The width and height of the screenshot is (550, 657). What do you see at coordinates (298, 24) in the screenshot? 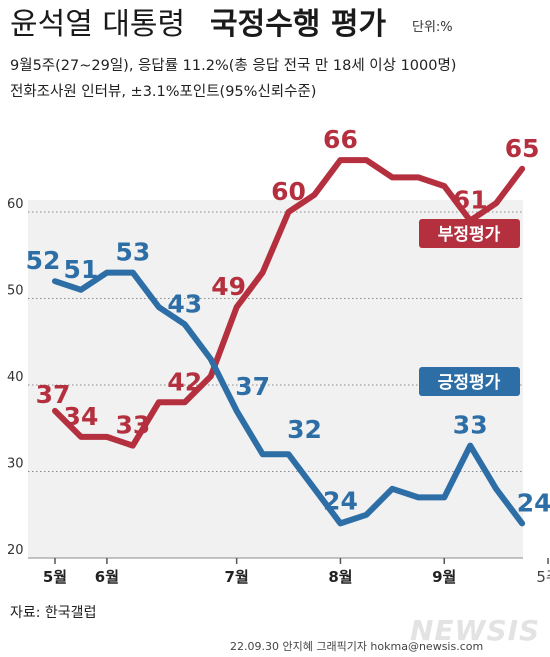
I see `chart-title-emphasis: 국정수행 평가` at bounding box center [298, 24].